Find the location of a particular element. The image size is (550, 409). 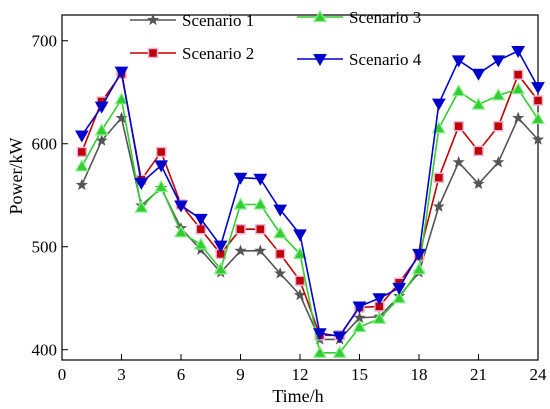

x-tick-label-5: 15 is located at coordinates (359, 374).